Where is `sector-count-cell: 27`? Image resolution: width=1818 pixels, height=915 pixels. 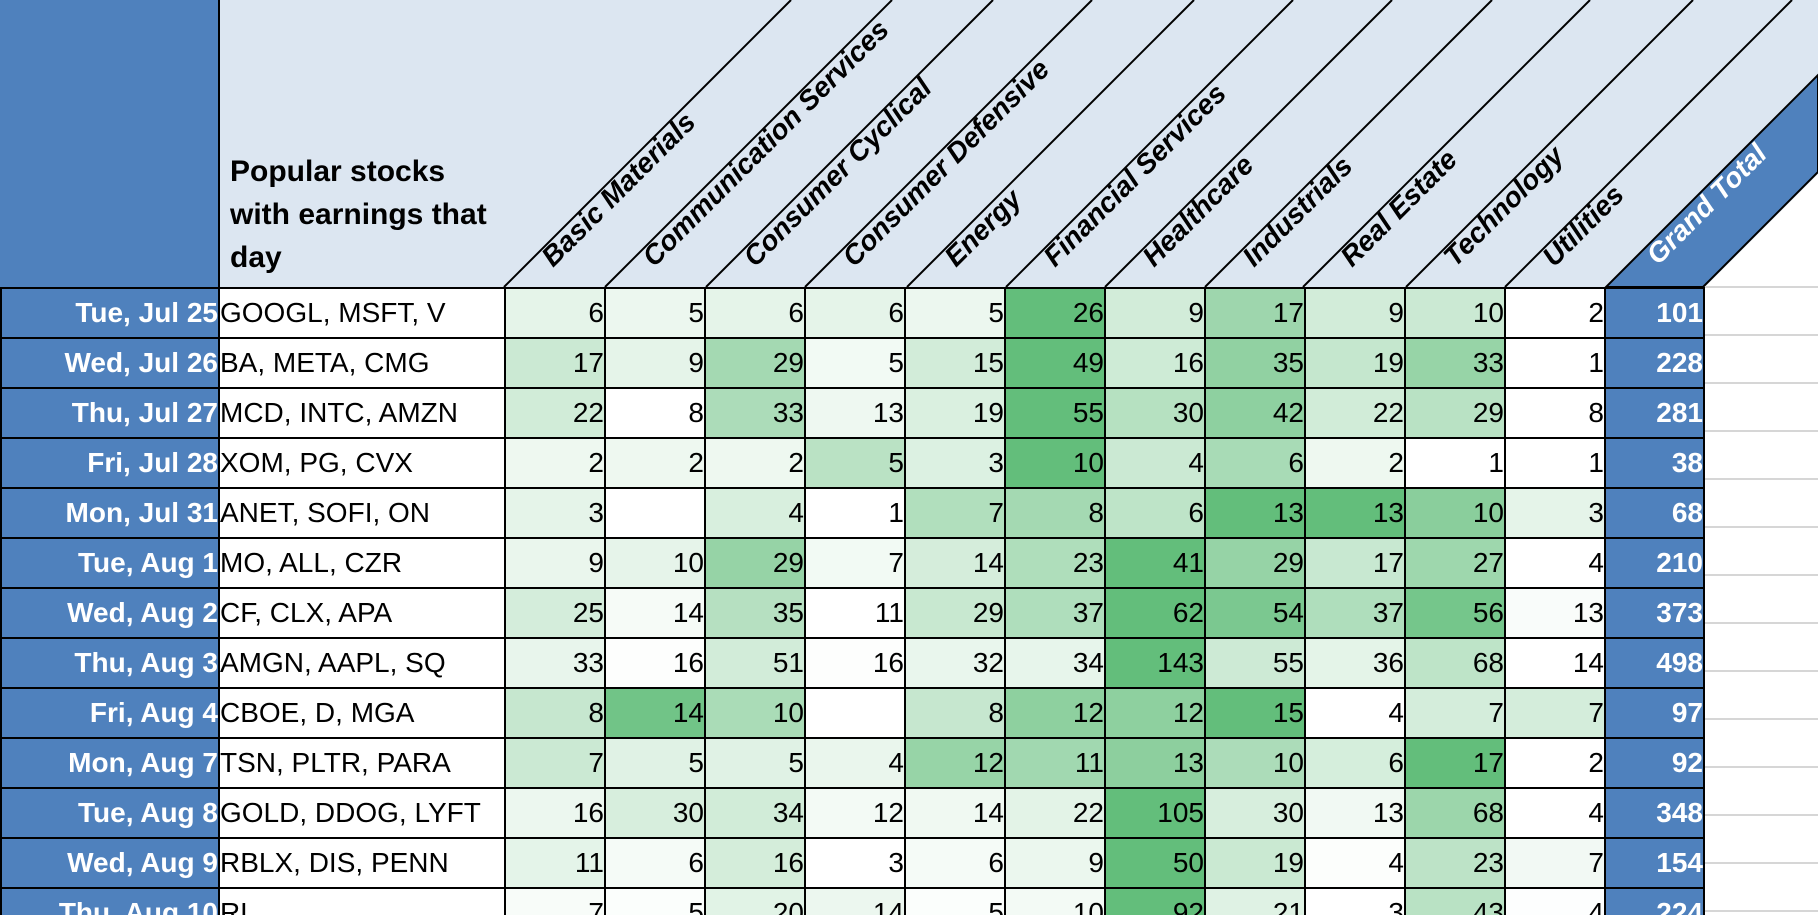 sector-count-cell: 27 is located at coordinates (1455, 563).